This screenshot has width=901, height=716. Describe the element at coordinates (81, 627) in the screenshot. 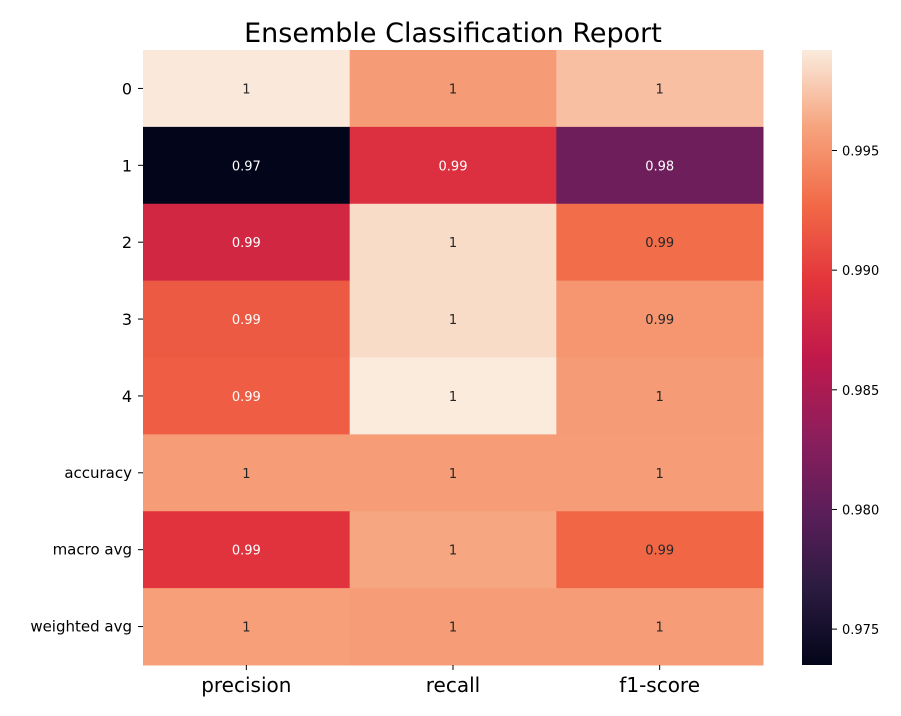

I see `row-label: weighted avg` at that location.